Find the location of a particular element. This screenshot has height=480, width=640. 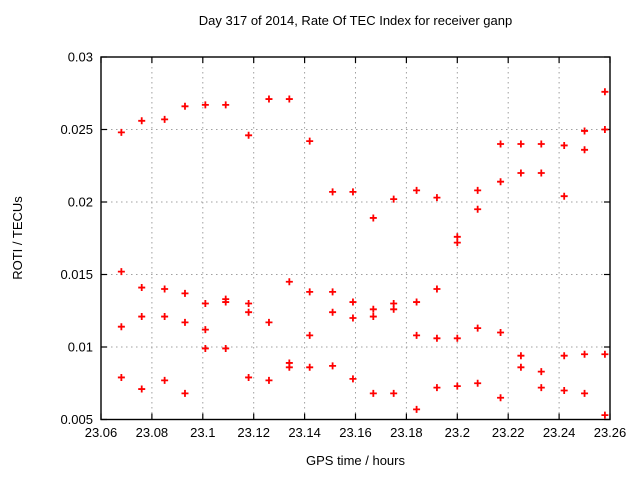

x-tick-label: 23.26 is located at coordinates (610, 432).